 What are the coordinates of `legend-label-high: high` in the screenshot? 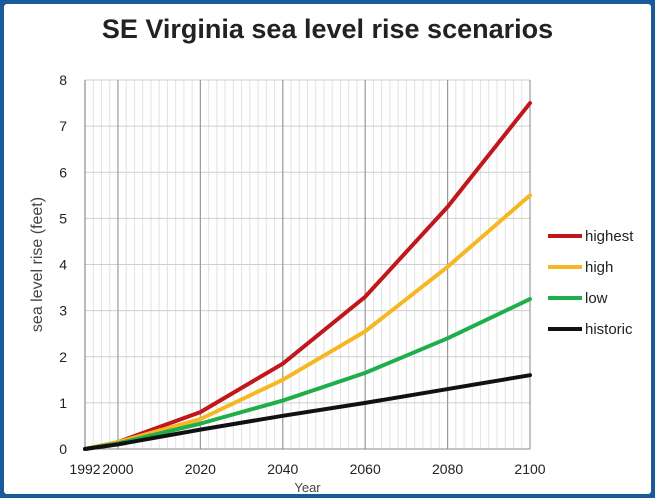 It's located at (599, 267).